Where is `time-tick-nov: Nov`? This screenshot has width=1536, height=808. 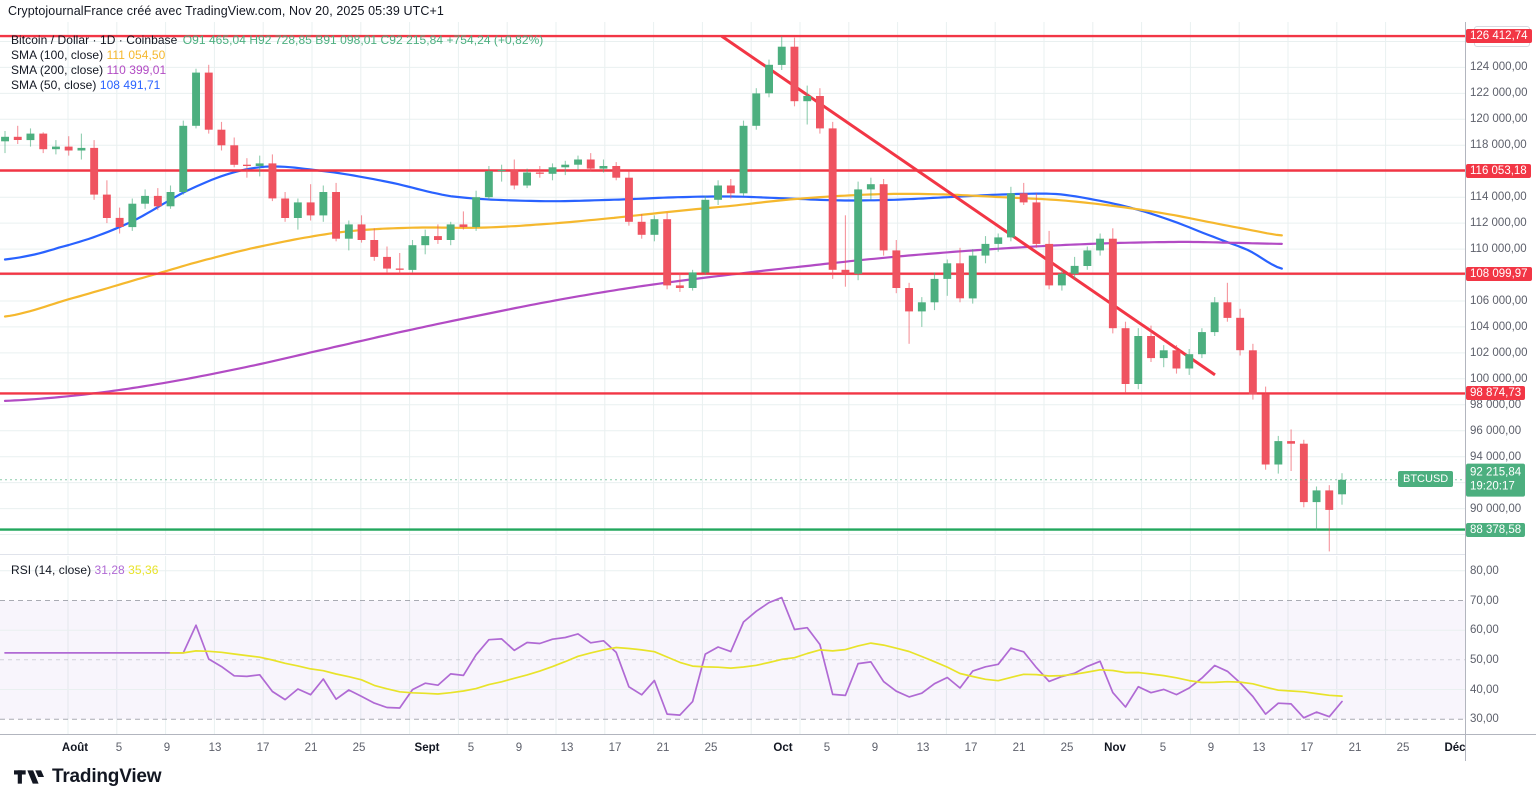 time-tick-nov: Nov is located at coordinates (1115, 748).